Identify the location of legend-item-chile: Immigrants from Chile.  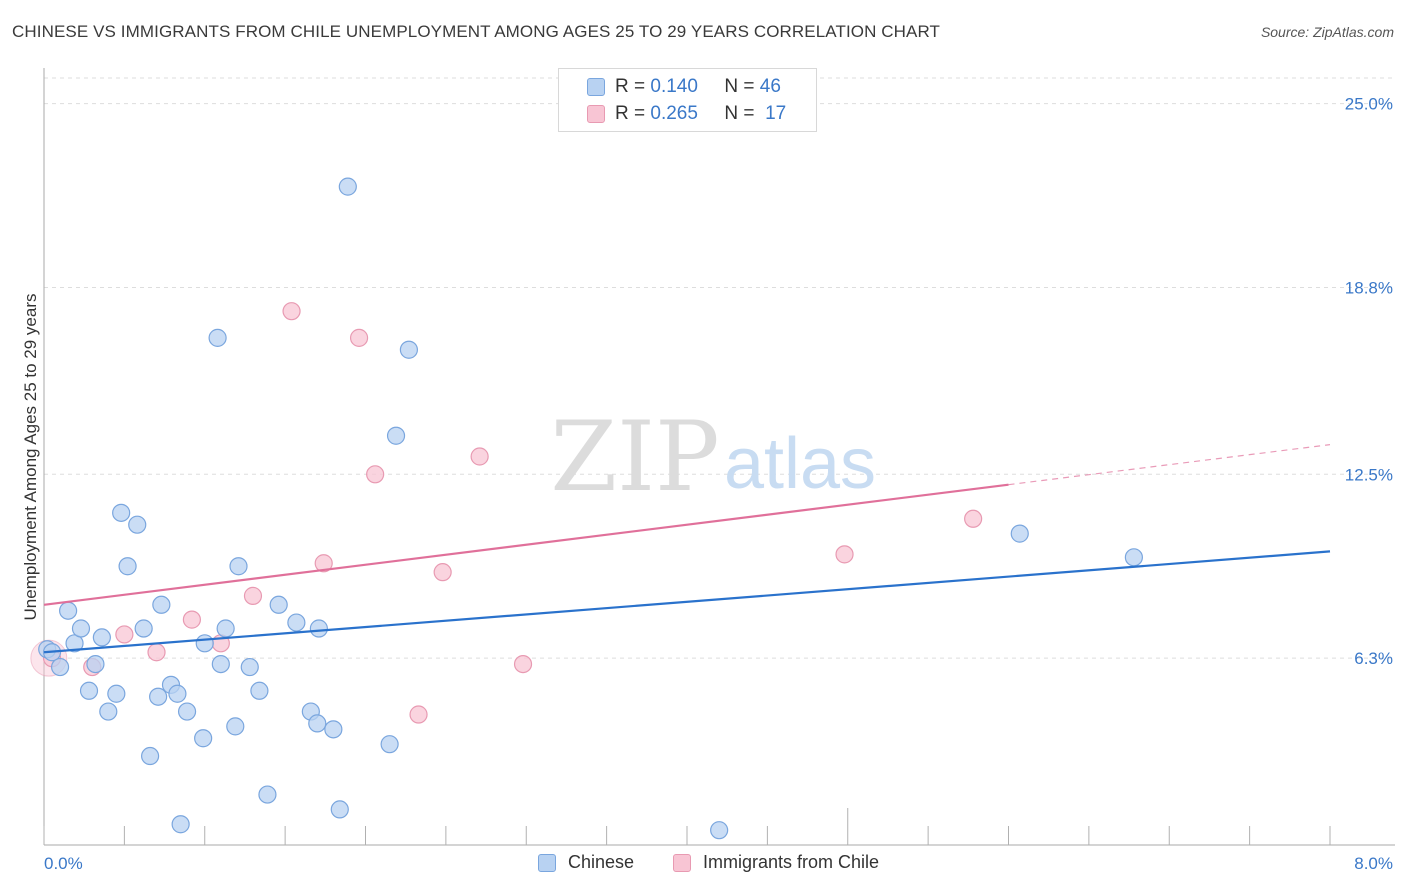
(776, 862).